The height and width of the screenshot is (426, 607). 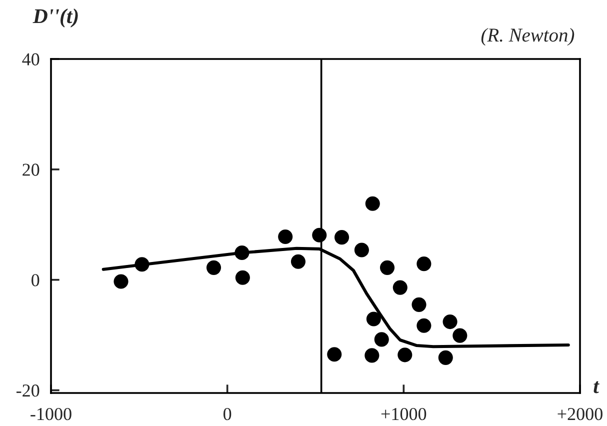 What do you see at coordinates (28, 390) in the screenshot?
I see `y-tick-label: -20` at bounding box center [28, 390].